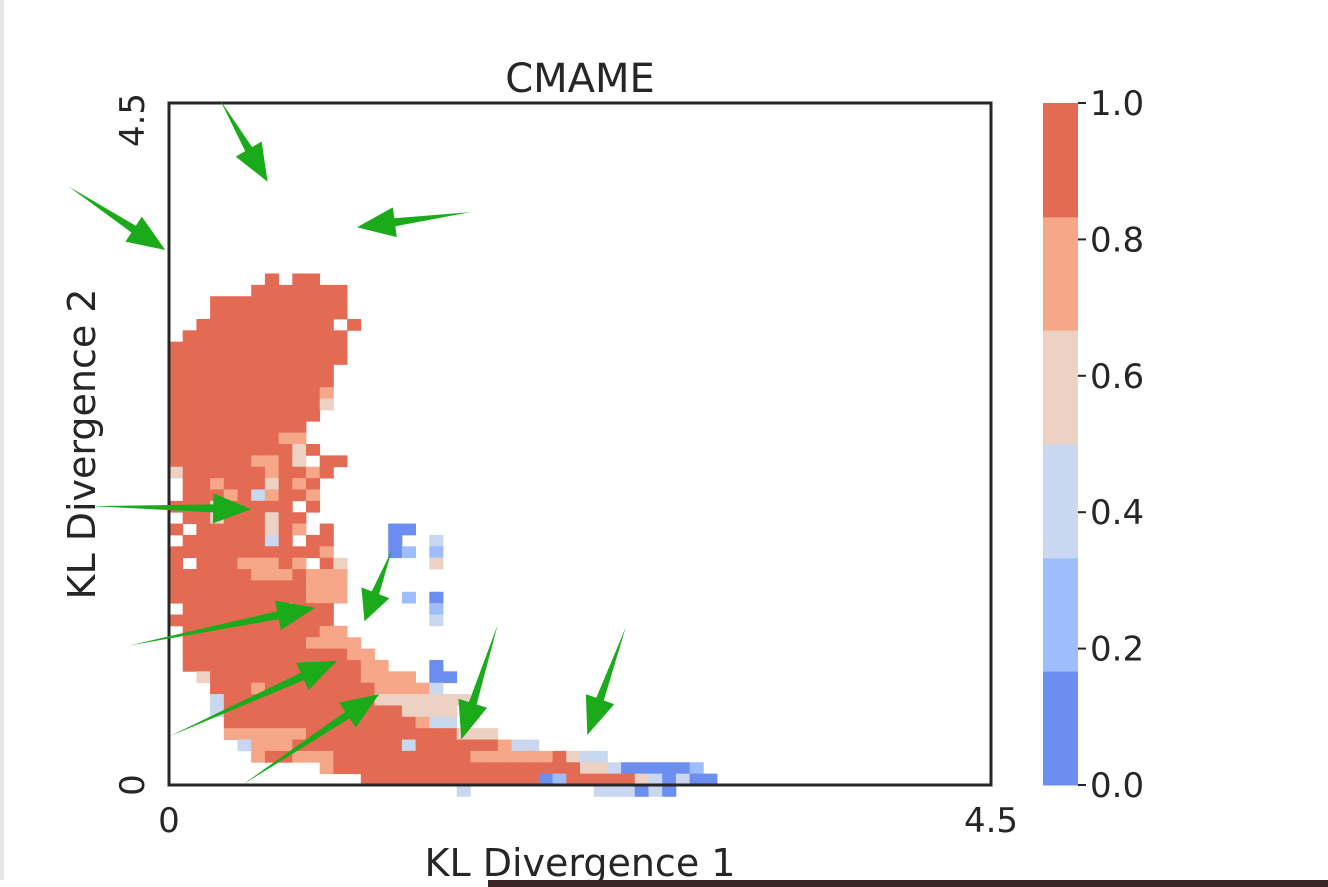 Image resolution: width=1328 pixels, height=887 pixels. I want to click on colorbar-segment, so click(1060, 728).